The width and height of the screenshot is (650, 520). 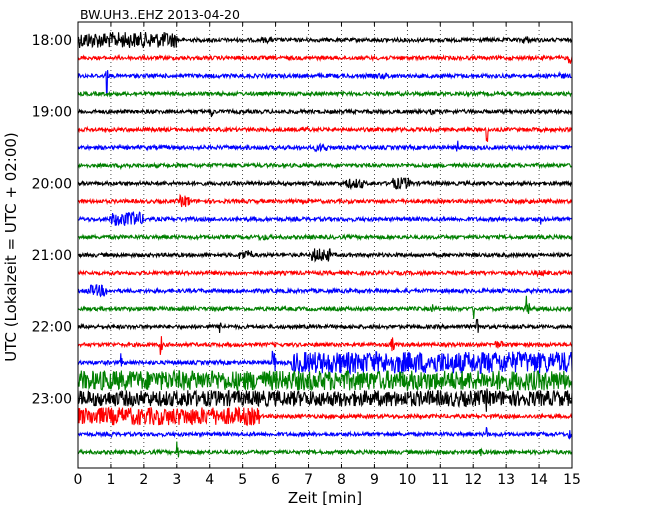 I want to click on y-tick-label: 21:00, so click(x=52, y=256).